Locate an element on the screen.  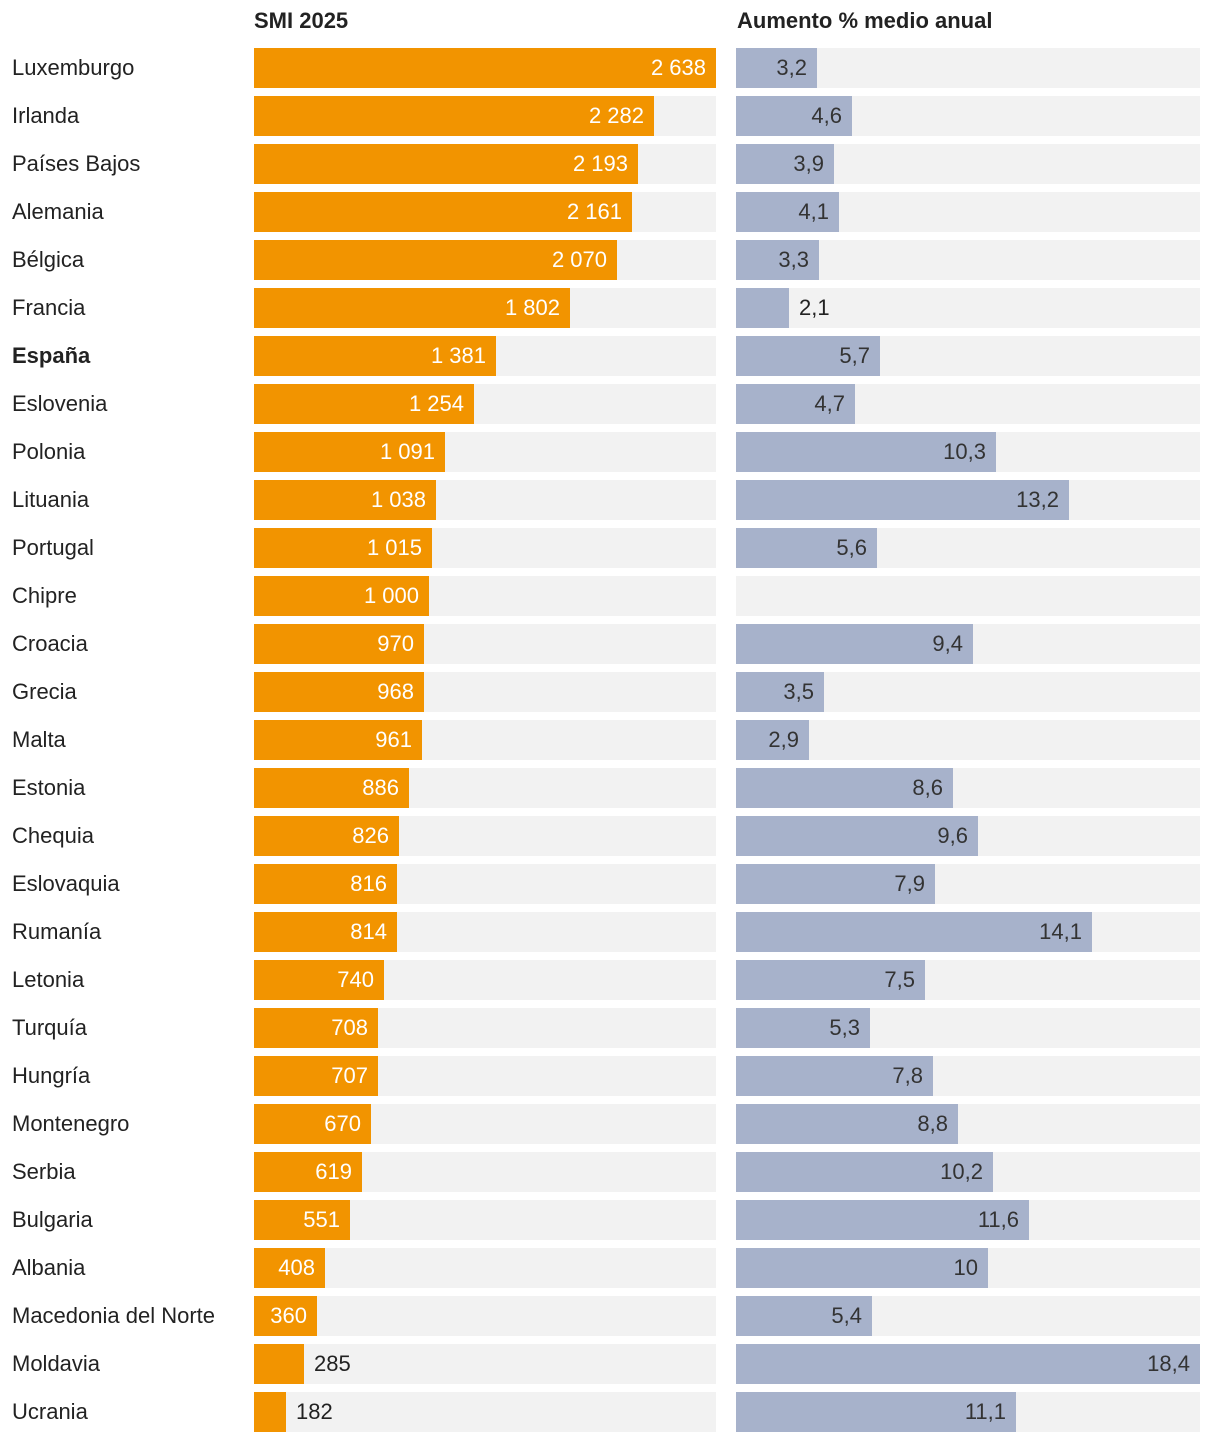
increase-track: 3,2 is located at coordinates (968, 68).